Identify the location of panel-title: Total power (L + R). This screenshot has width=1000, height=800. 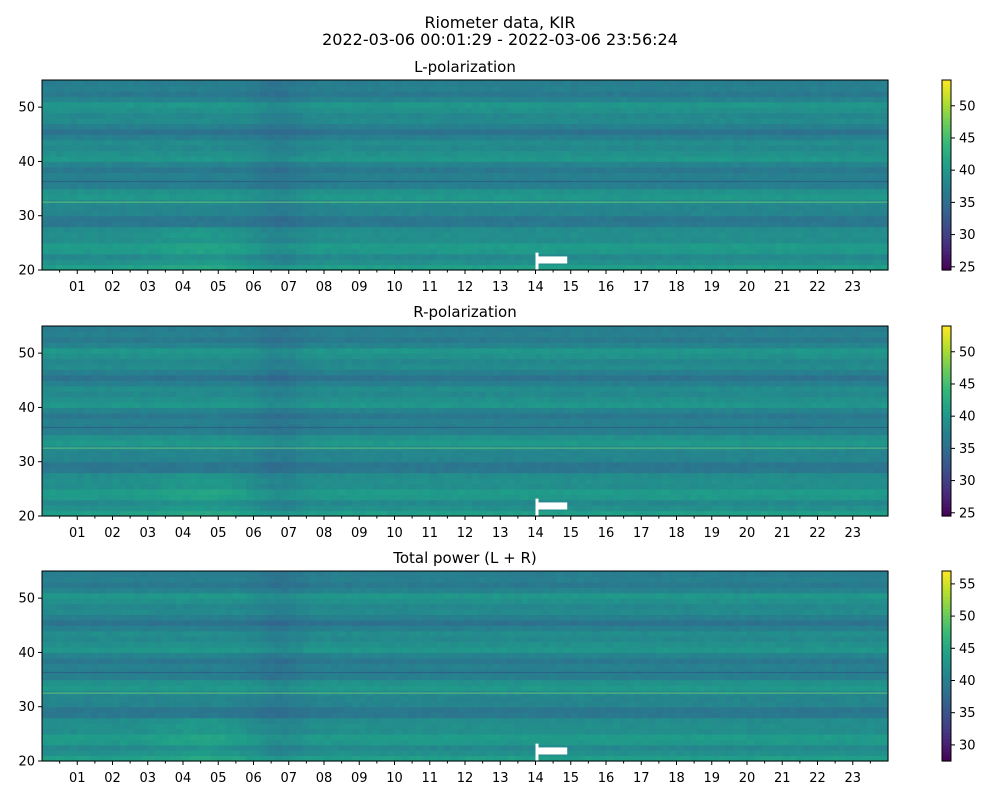
(464, 558).